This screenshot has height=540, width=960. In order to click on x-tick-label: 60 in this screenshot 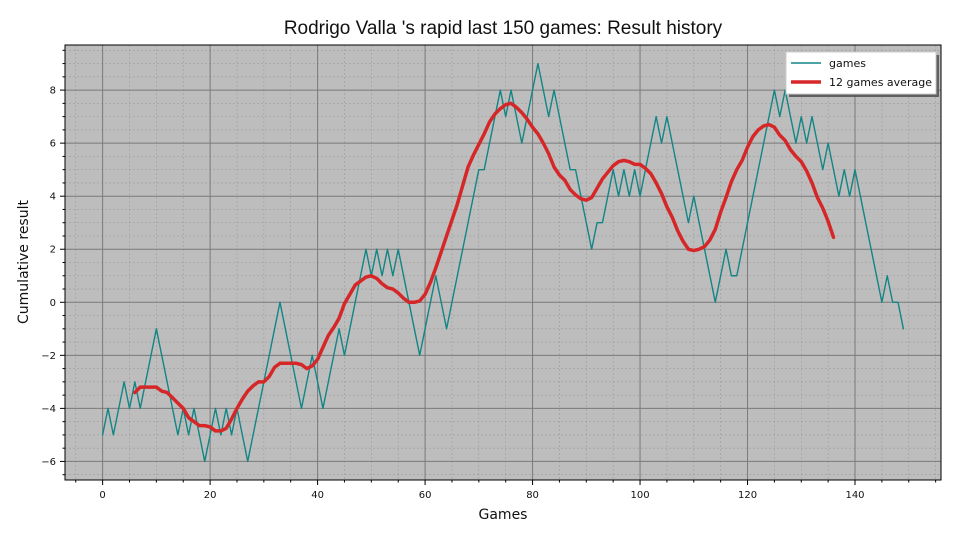, I will do `click(425, 495)`.